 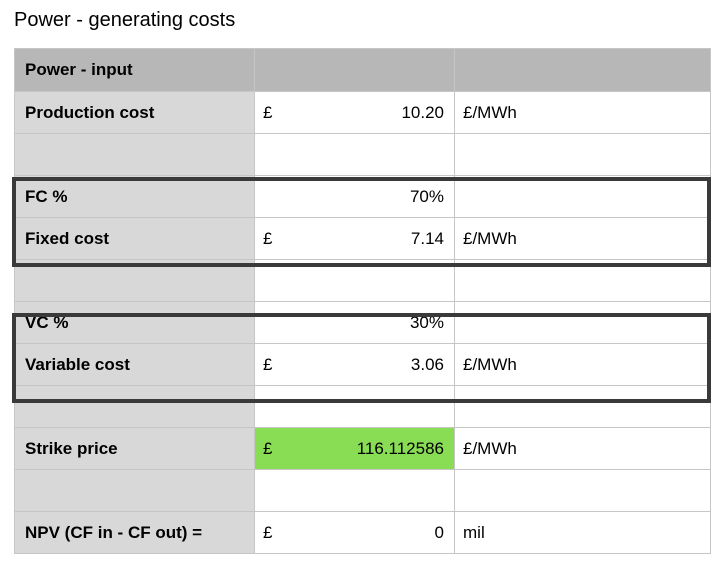 I want to click on amount: 70%, so click(x=426, y=196).